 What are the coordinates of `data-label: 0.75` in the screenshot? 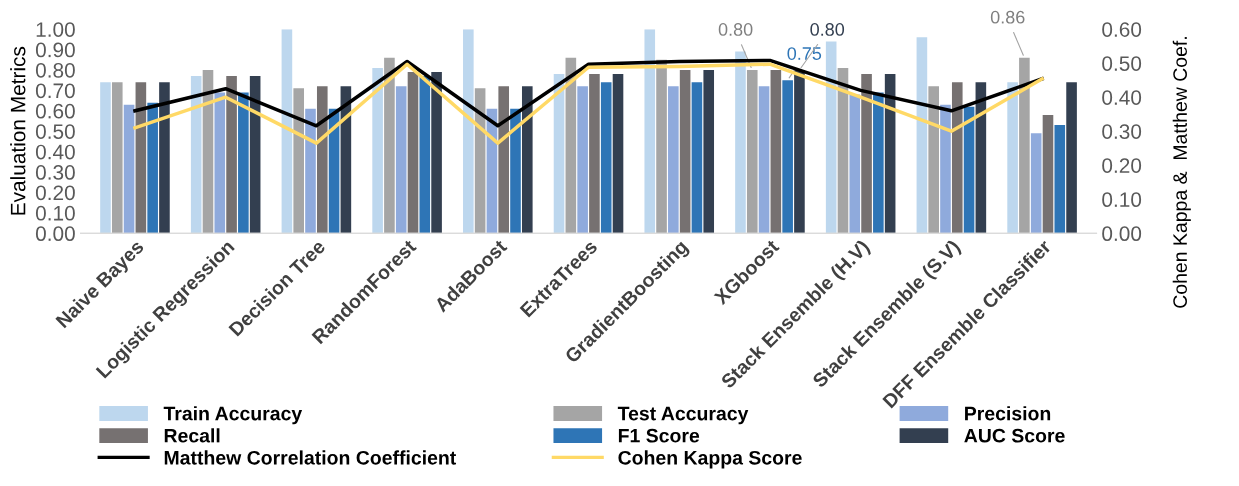 It's located at (804, 53).